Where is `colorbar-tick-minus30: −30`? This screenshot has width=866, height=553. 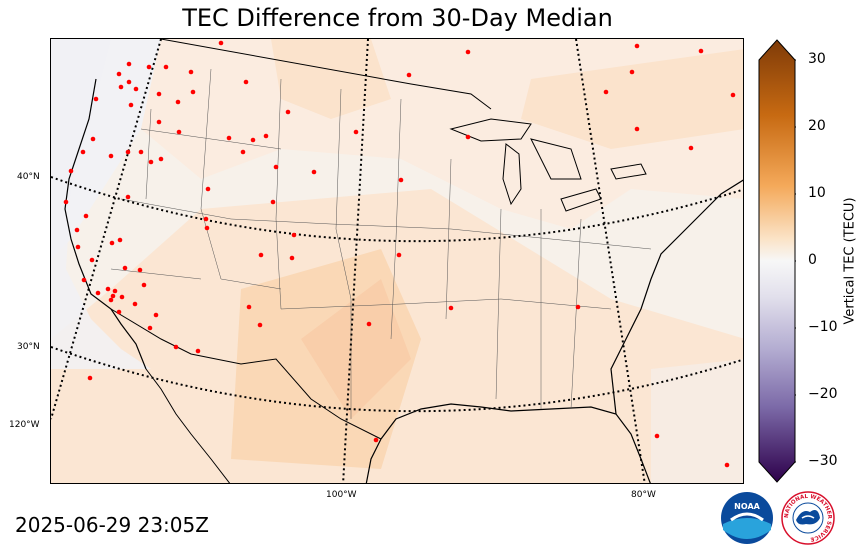
colorbar-tick-minus30: −30 is located at coordinates (823, 461).